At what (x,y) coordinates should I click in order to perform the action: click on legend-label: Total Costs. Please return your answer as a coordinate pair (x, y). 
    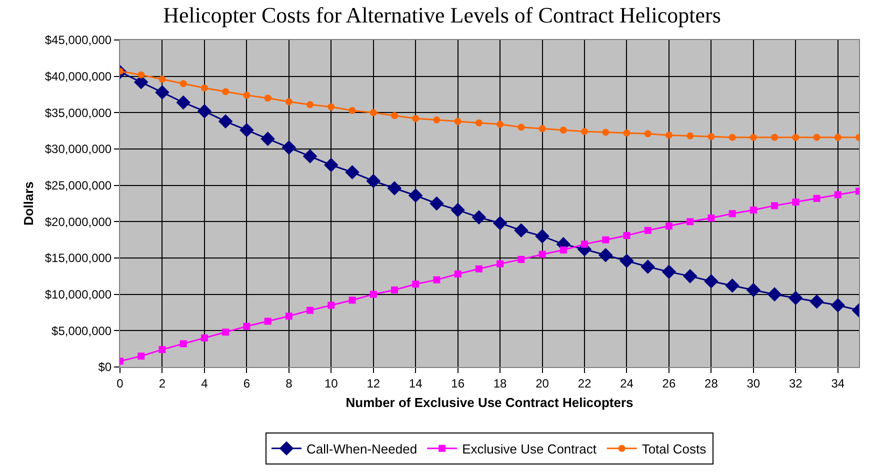
    Looking at the image, I should click on (674, 448).